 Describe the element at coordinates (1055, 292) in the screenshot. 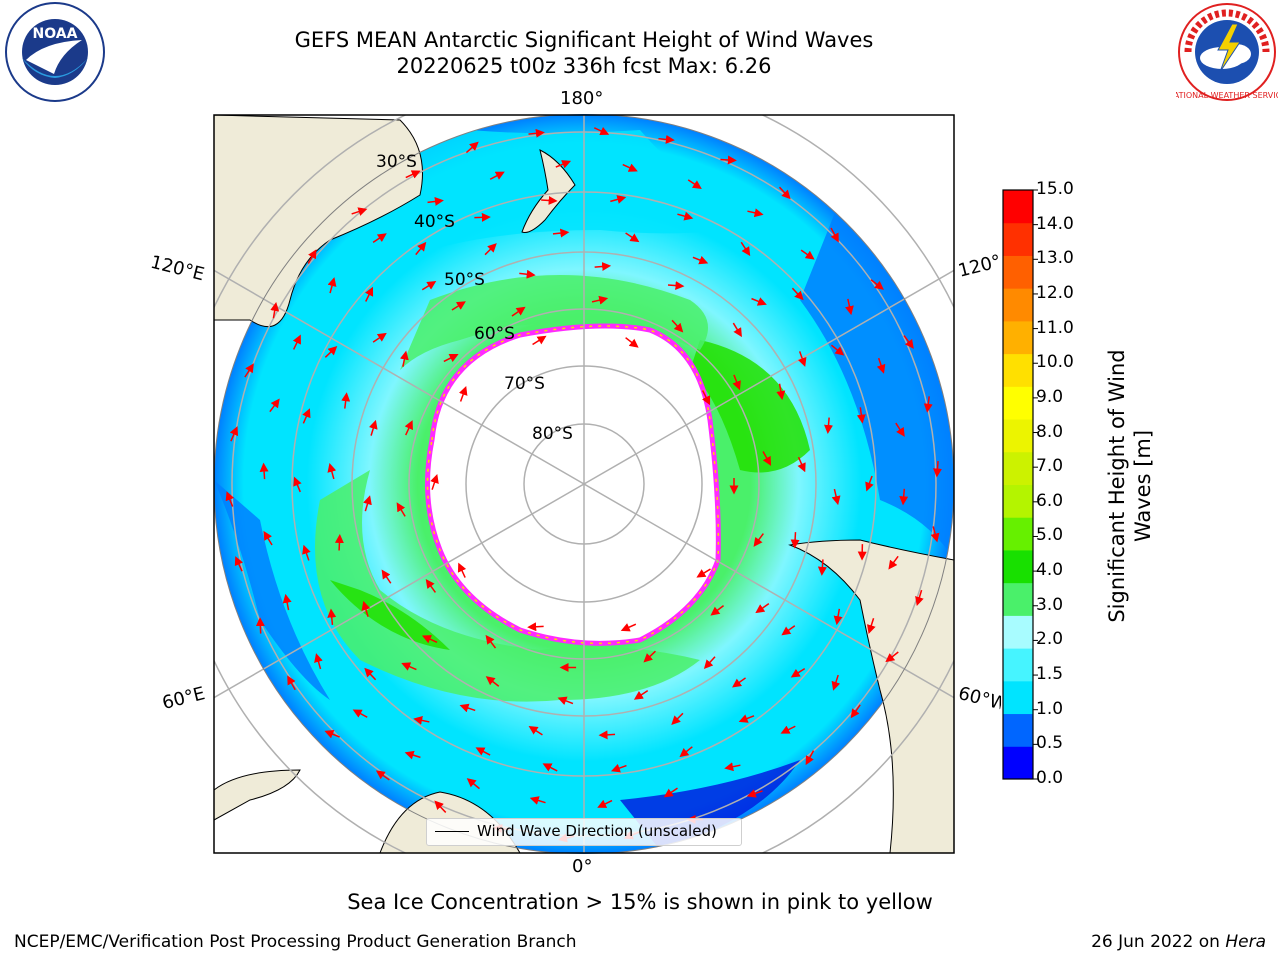

I see `colorbar-tick-label-3: 12.0` at that location.